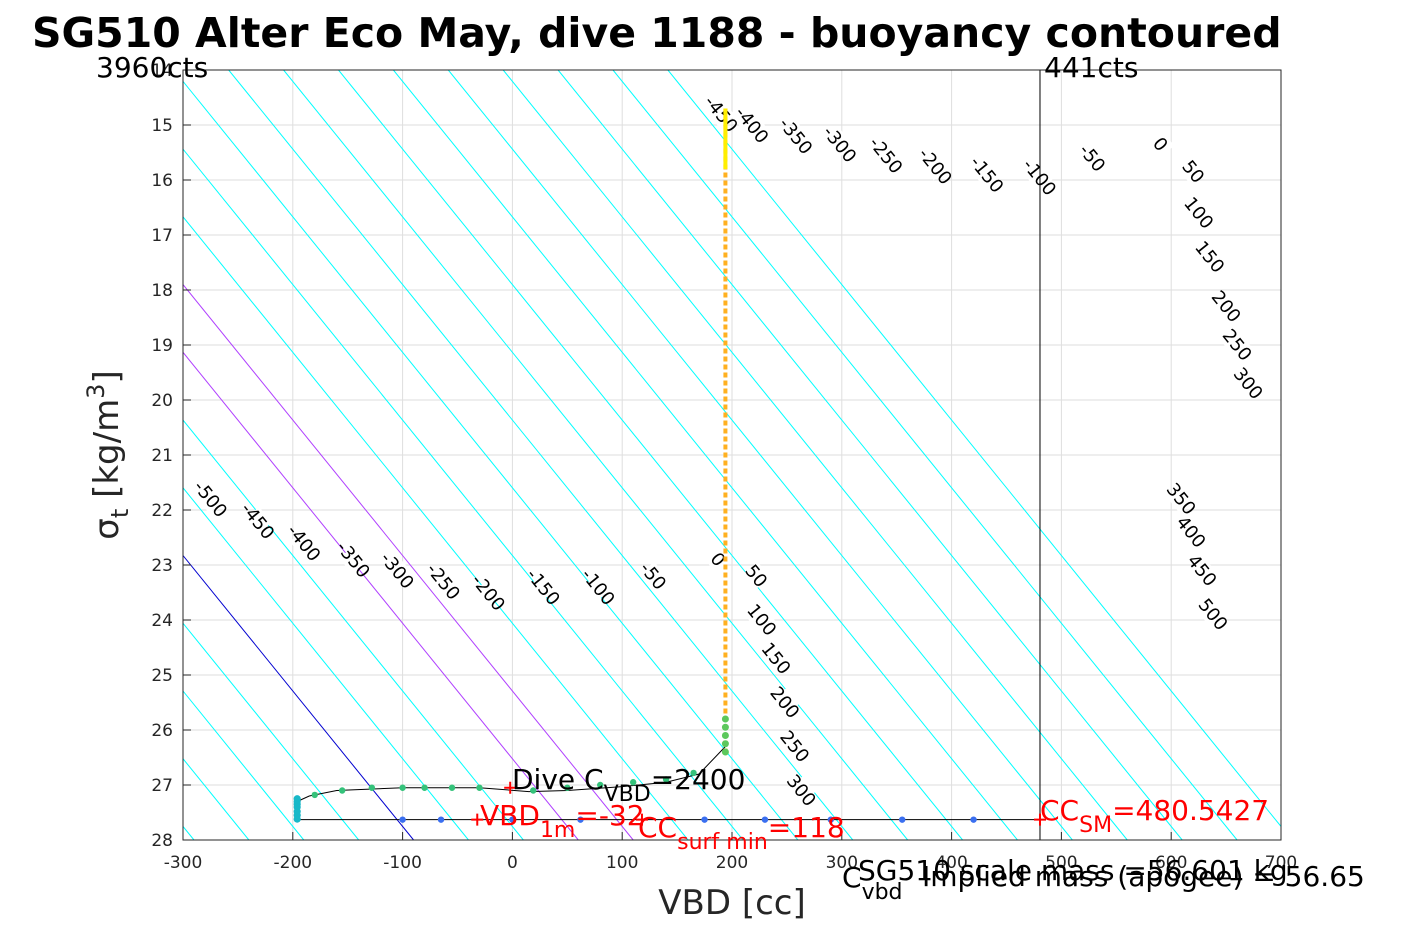 This screenshot has width=1417, height=945. What do you see at coordinates (1061, 863) in the screenshot?
I see `x-tick-label: 500` at bounding box center [1061, 863].